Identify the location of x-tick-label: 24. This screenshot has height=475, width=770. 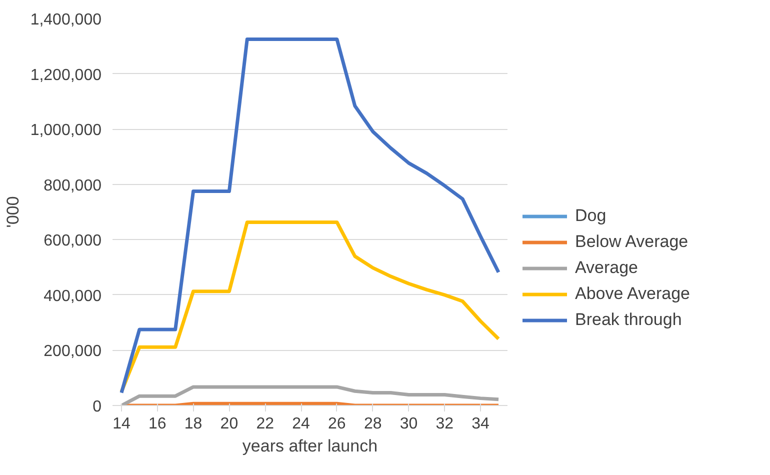
(301, 424).